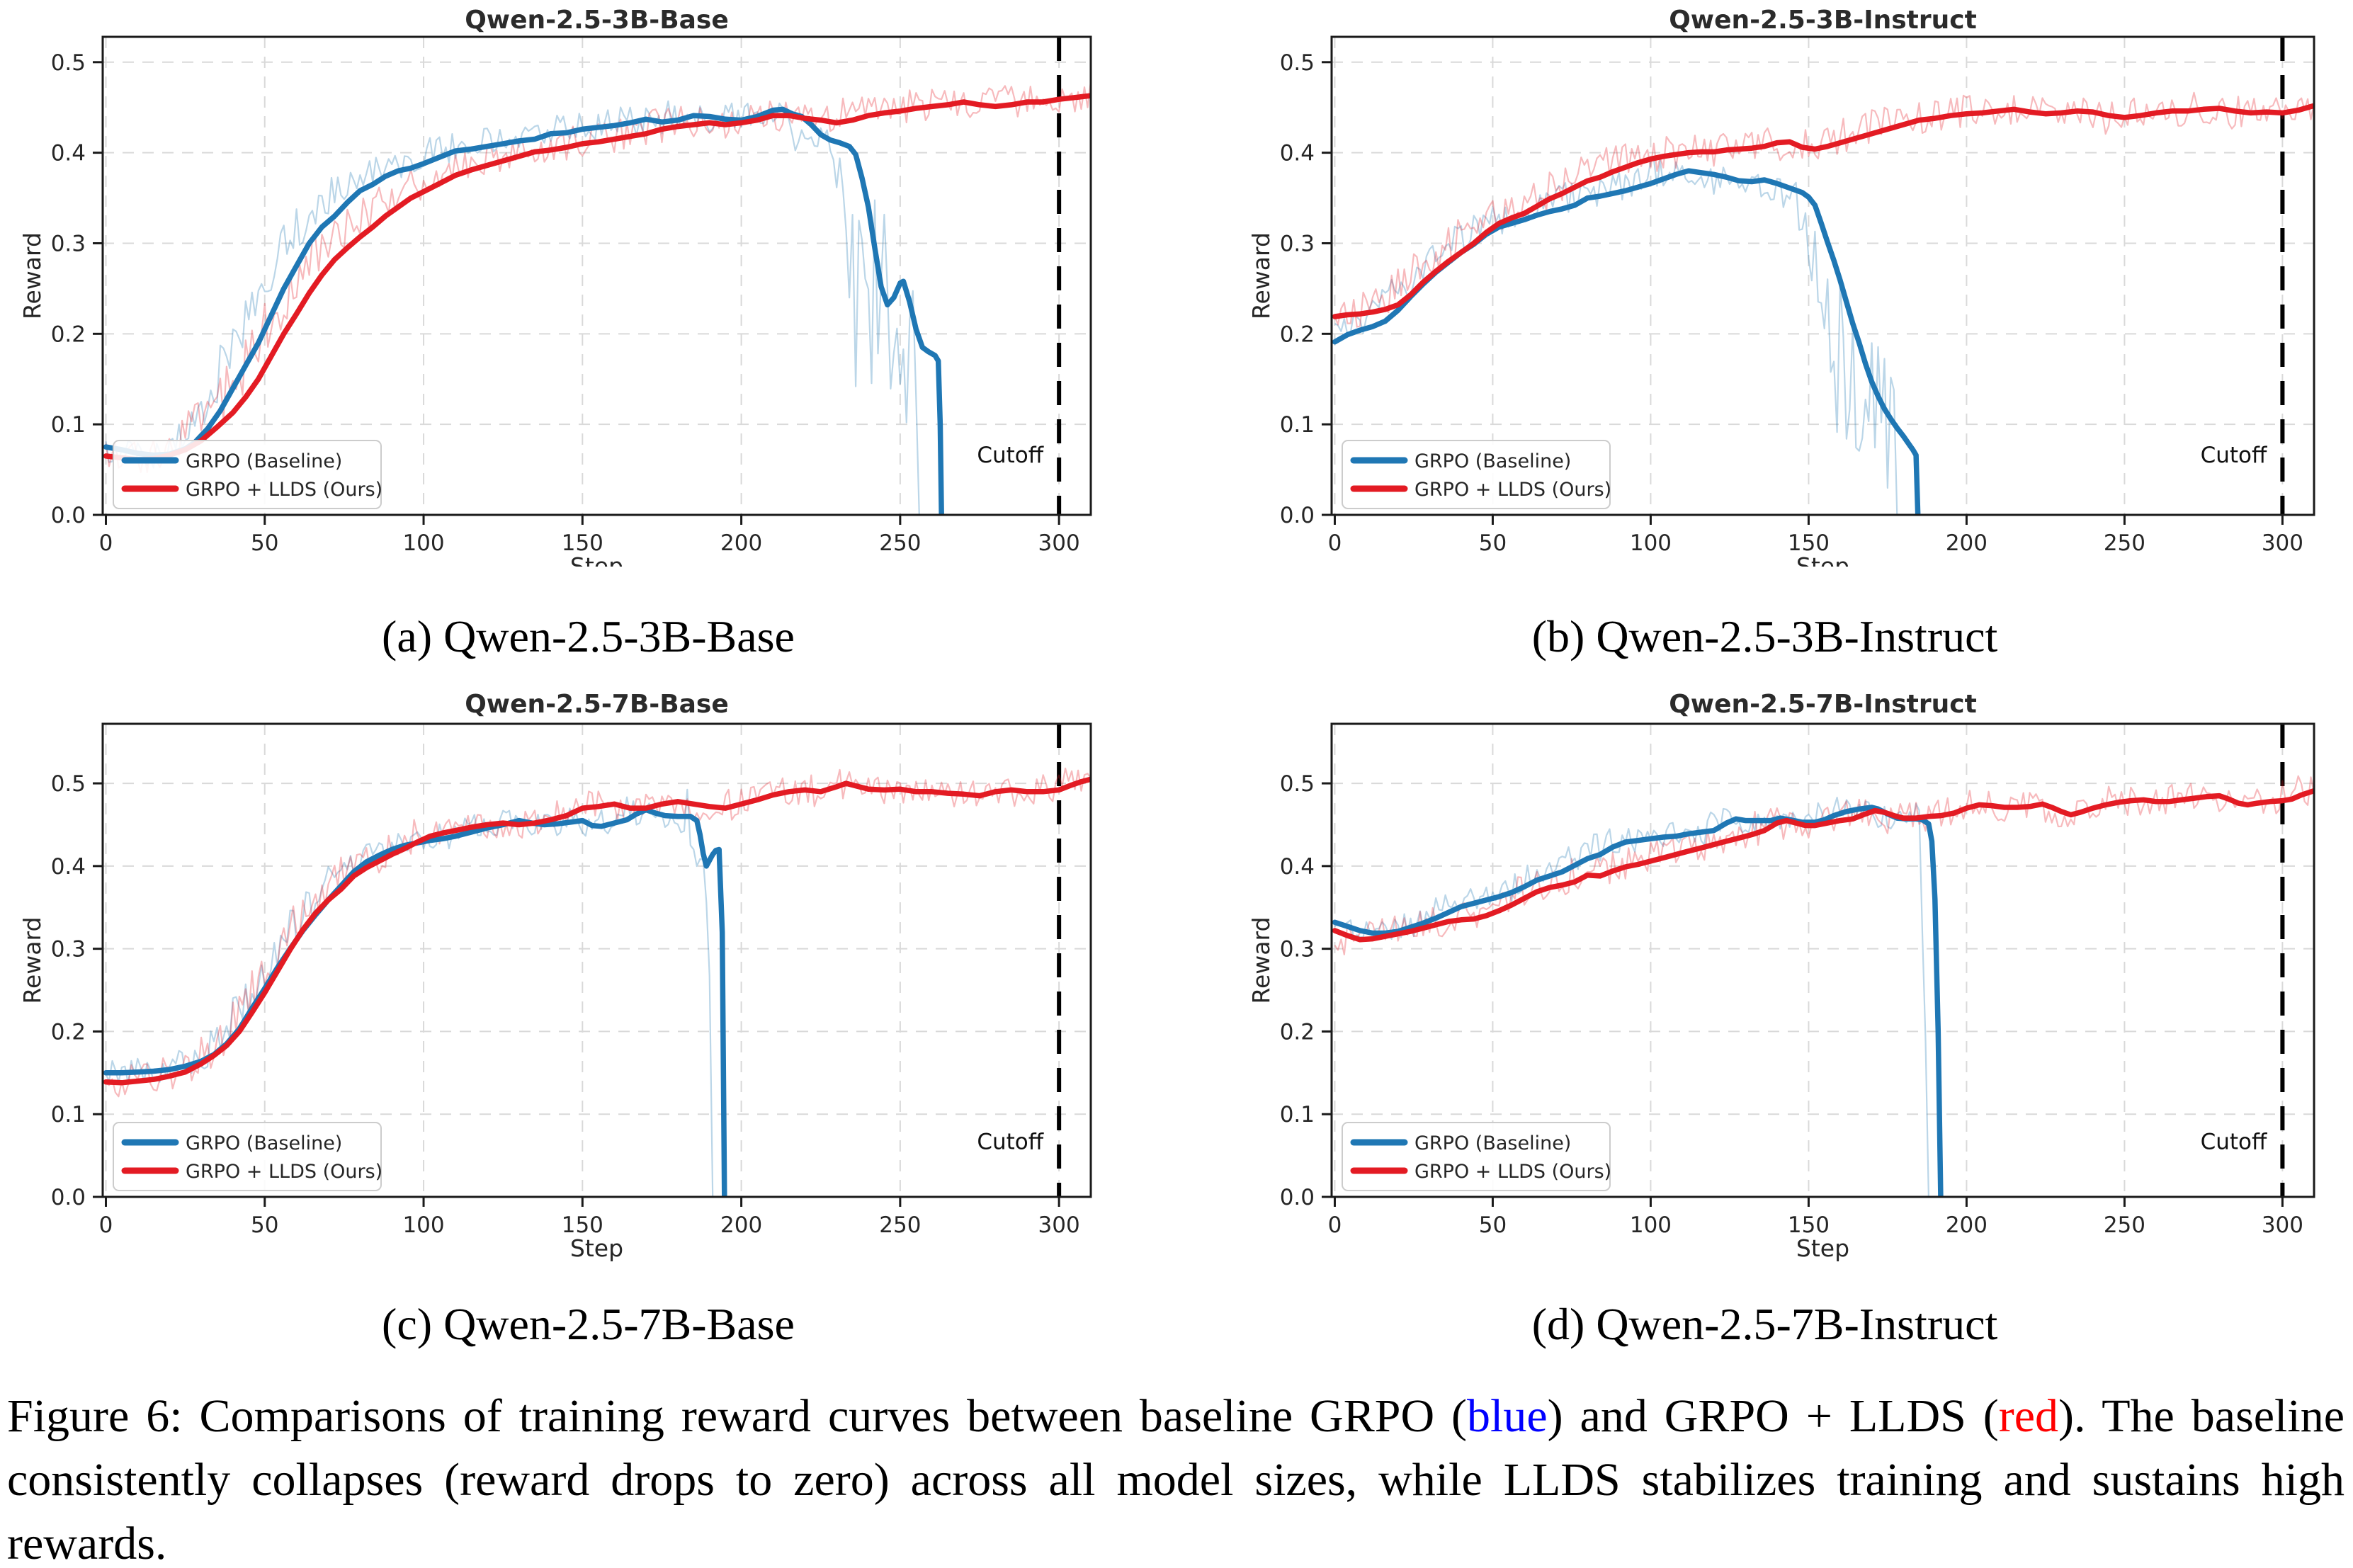  I want to click on caption-text: ) and GRPO + LLDS (, so click(1773, 1416).